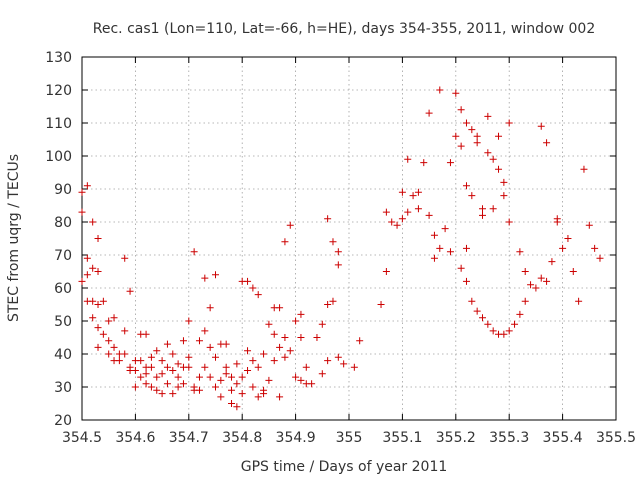 This screenshot has height=480, width=640. Describe the element at coordinates (296, 438) in the screenshot. I see `x-tick-label: 354.9` at that location.